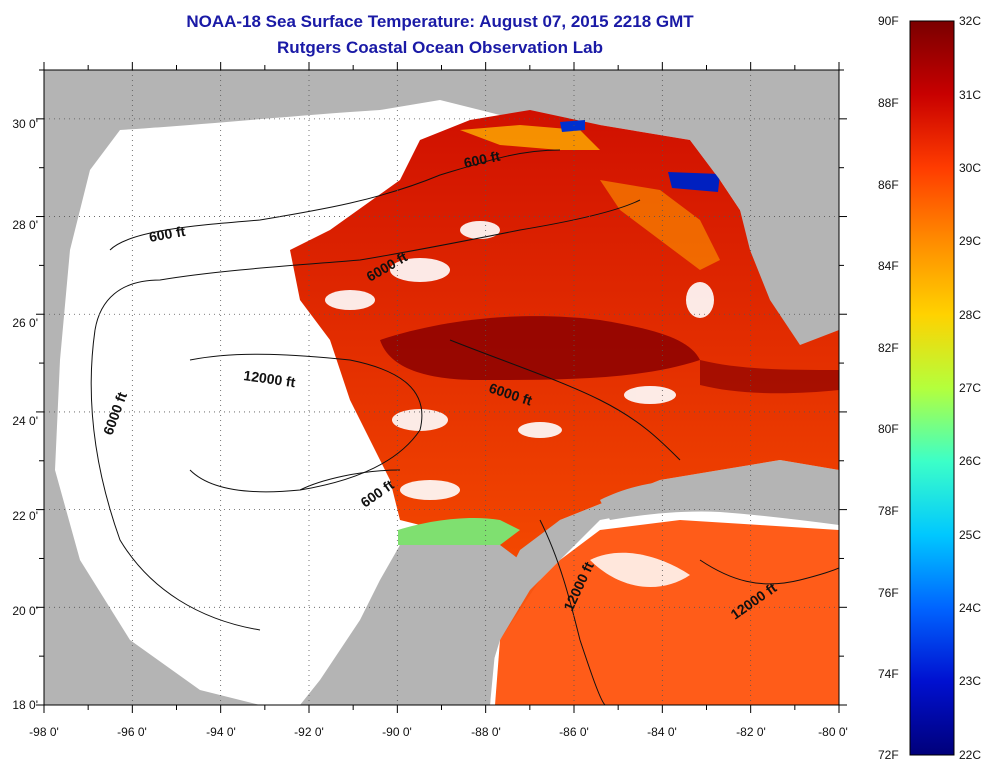 The height and width of the screenshot is (770, 992). What do you see at coordinates (970, 315) in the screenshot?
I see `colorbar-label-c: 28C` at bounding box center [970, 315].